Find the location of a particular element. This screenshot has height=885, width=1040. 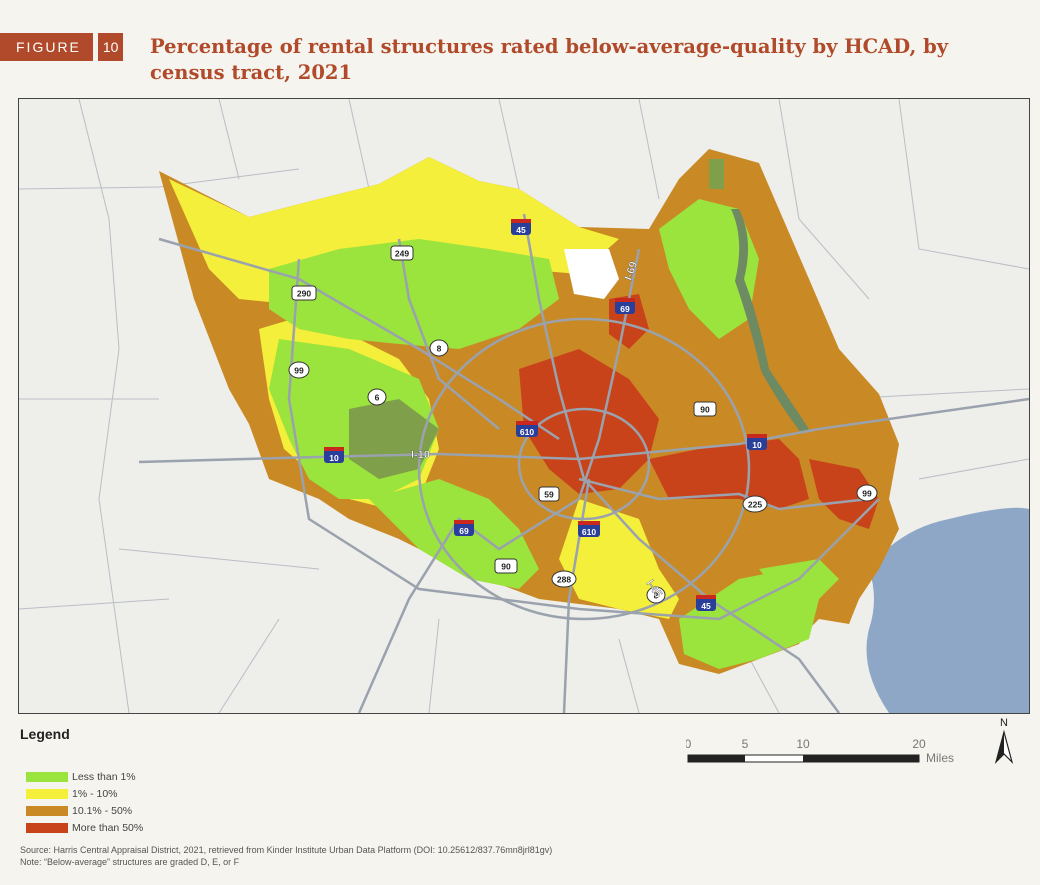

legend-item-1-10: 1% - 10% is located at coordinates (84, 793).